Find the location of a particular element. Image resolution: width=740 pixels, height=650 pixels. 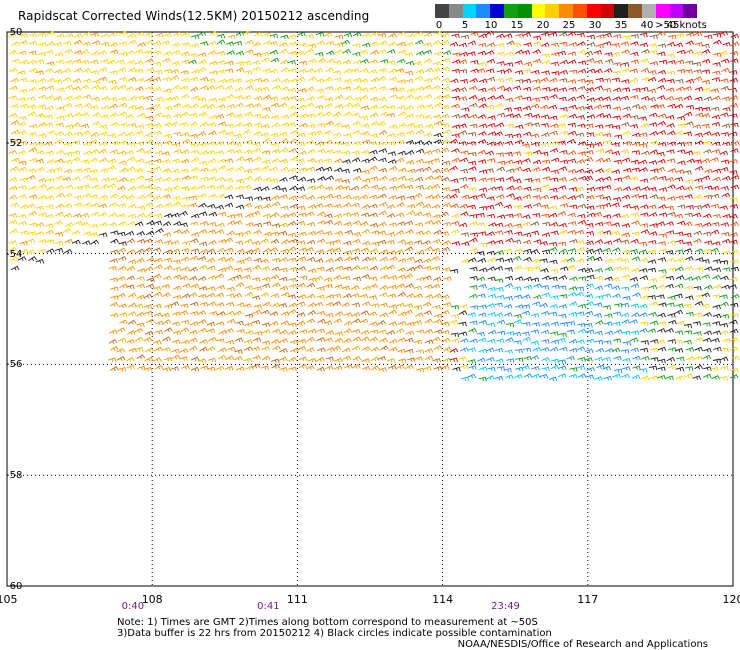

legend-swatch is located at coordinates (662, 11).